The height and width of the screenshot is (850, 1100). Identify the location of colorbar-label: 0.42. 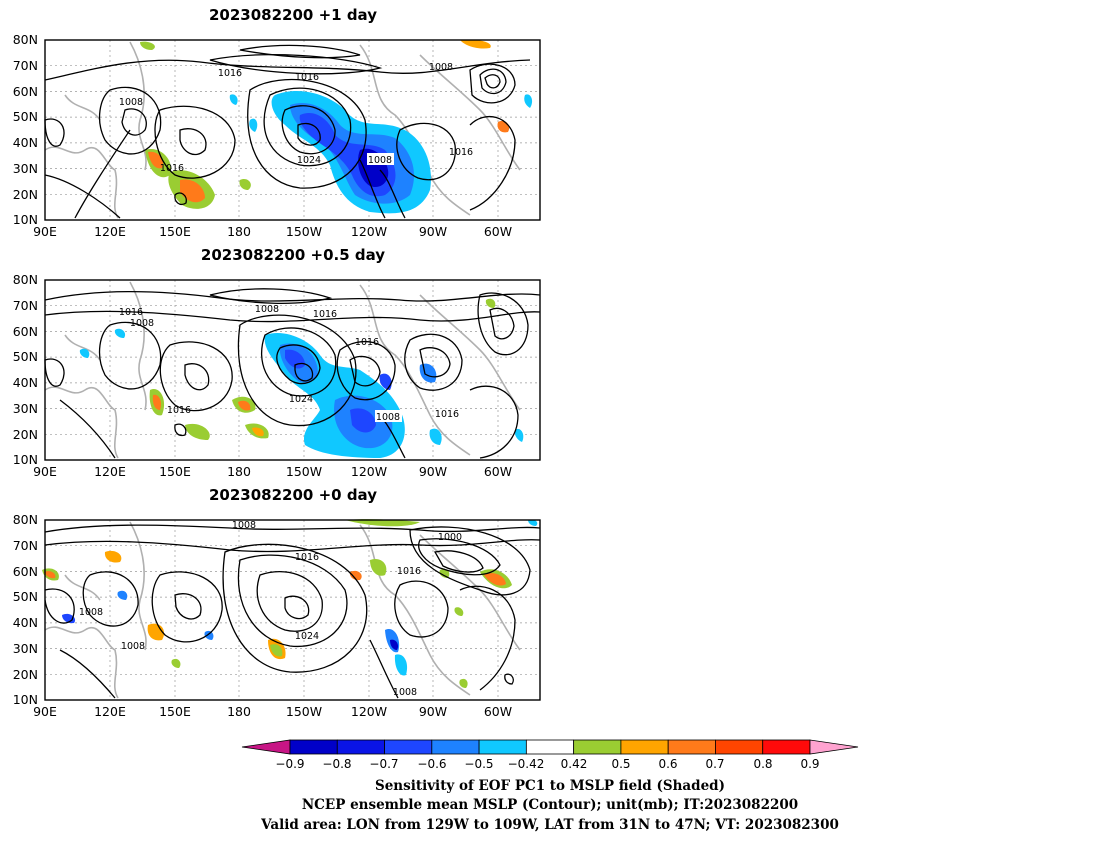
(574, 764).